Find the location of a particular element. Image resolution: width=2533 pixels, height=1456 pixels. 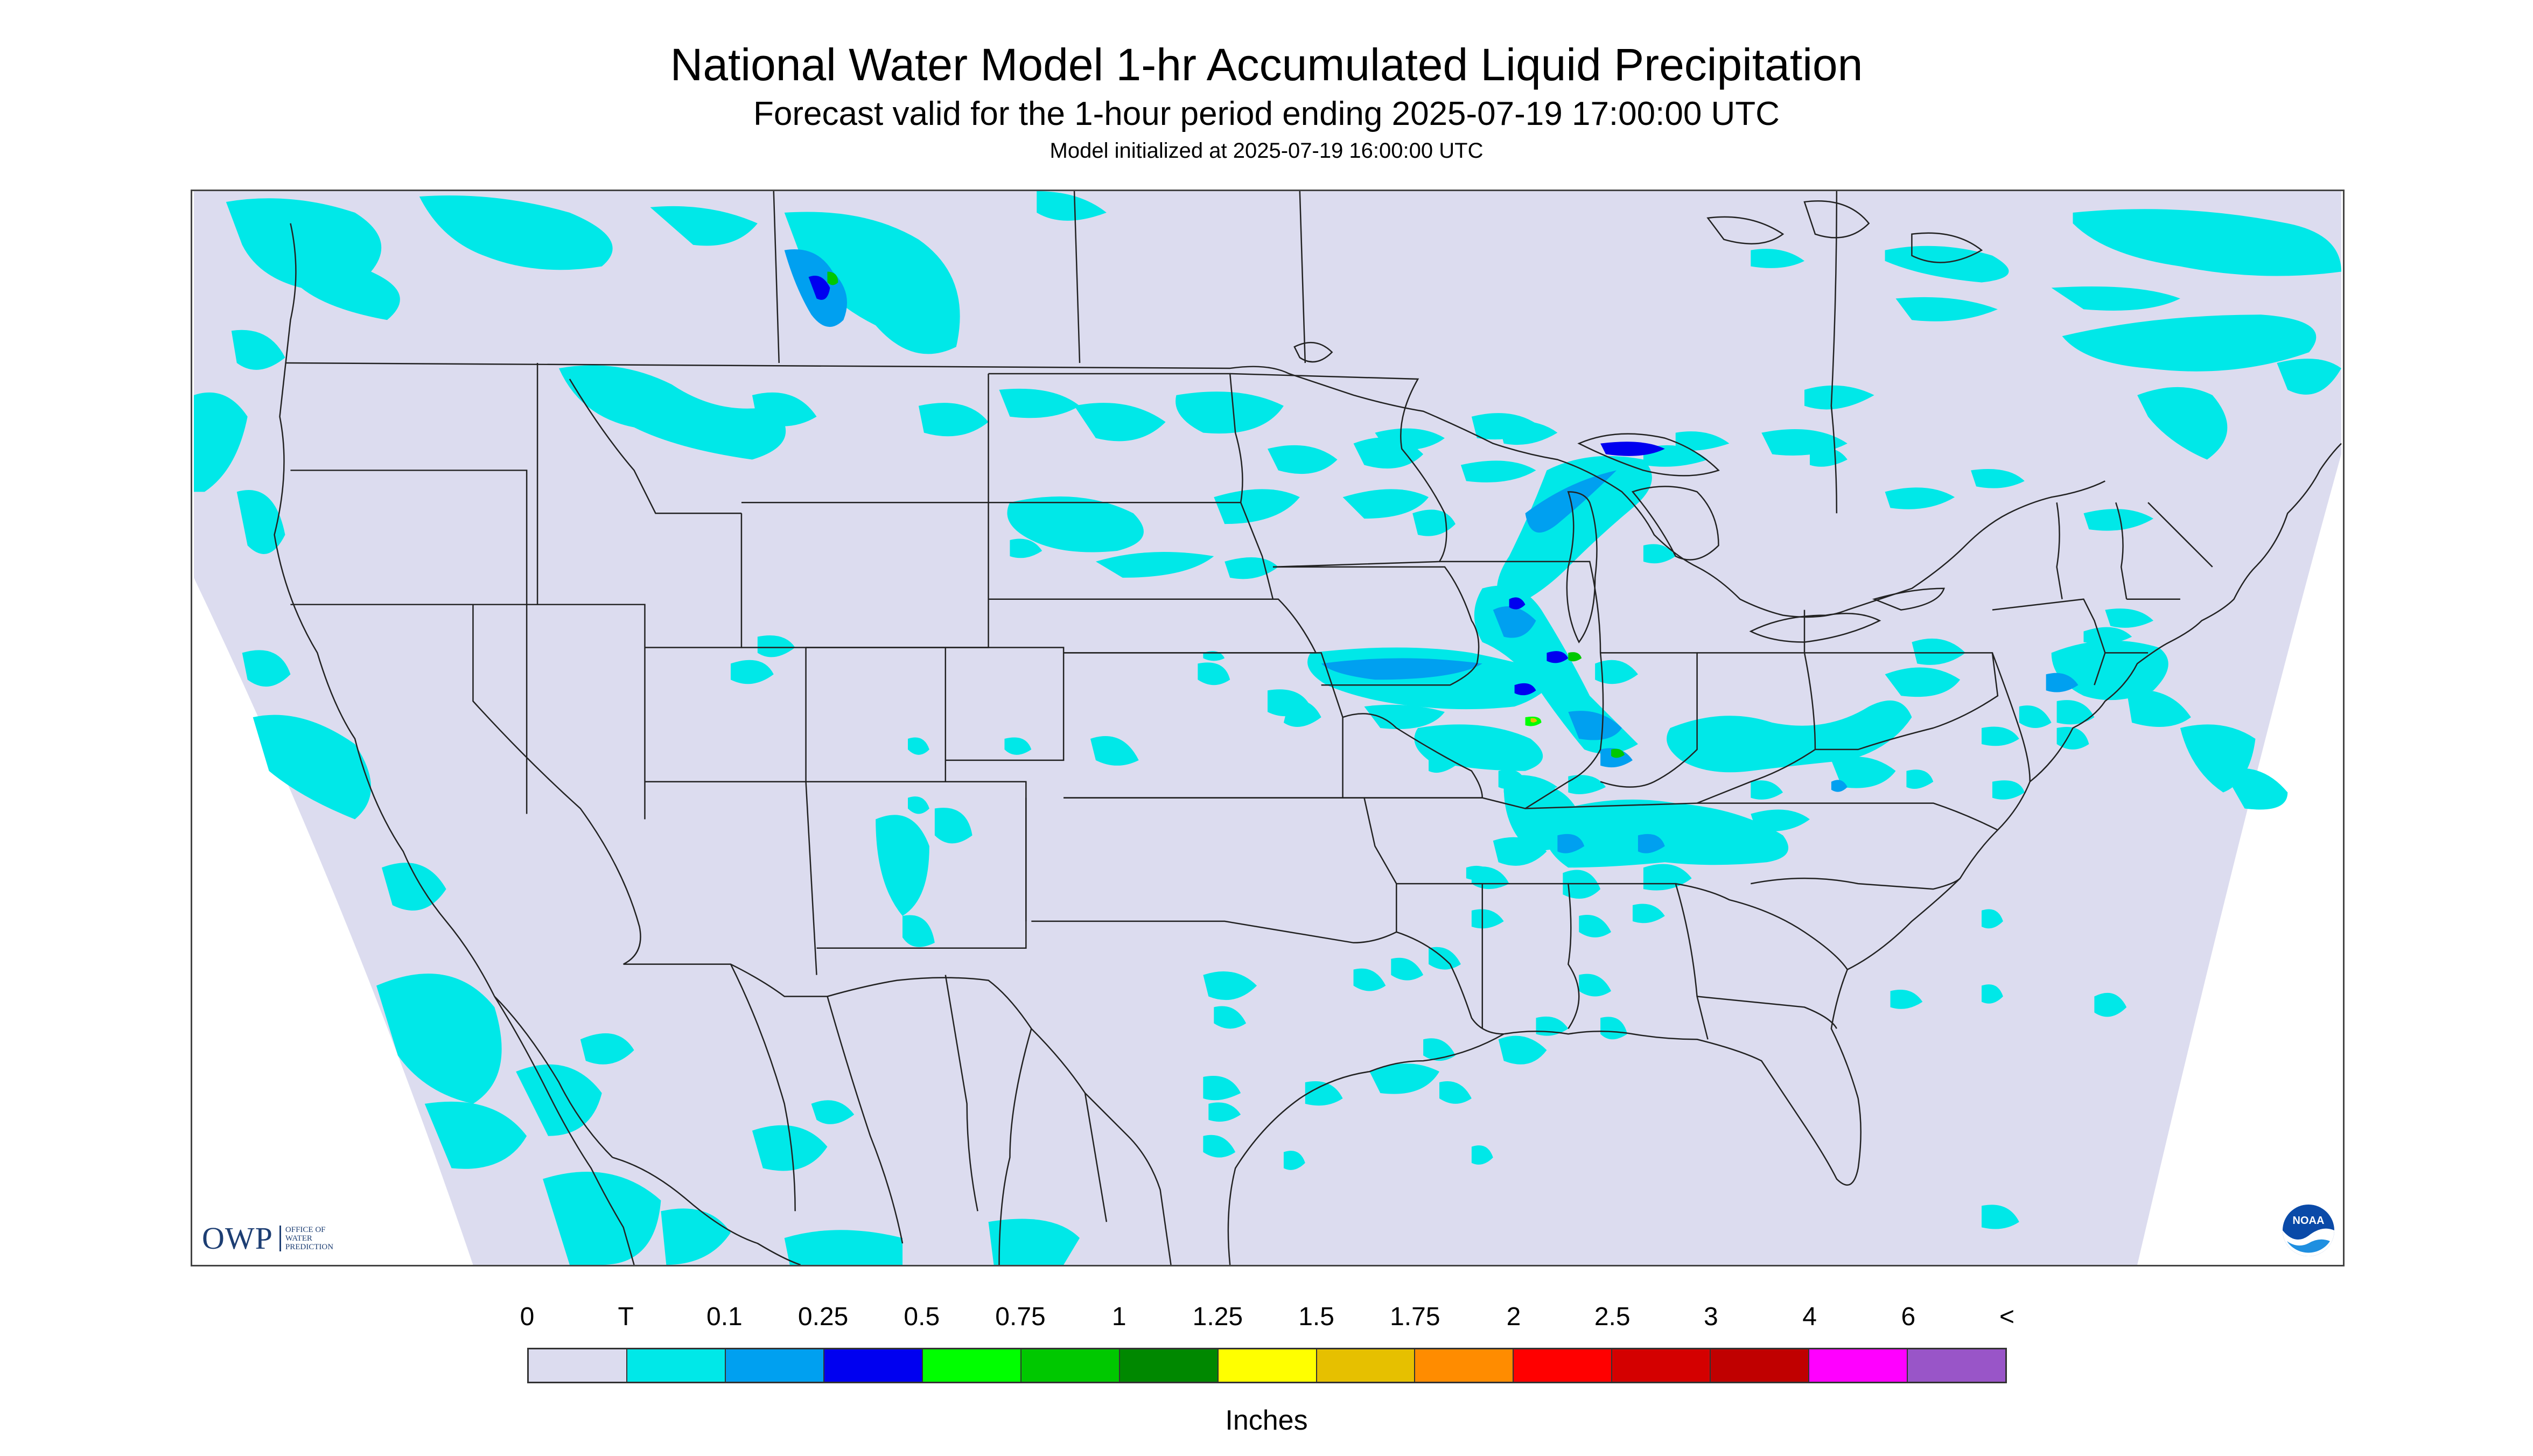

legend-label: 1 is located at coordinates (1119, 1317).